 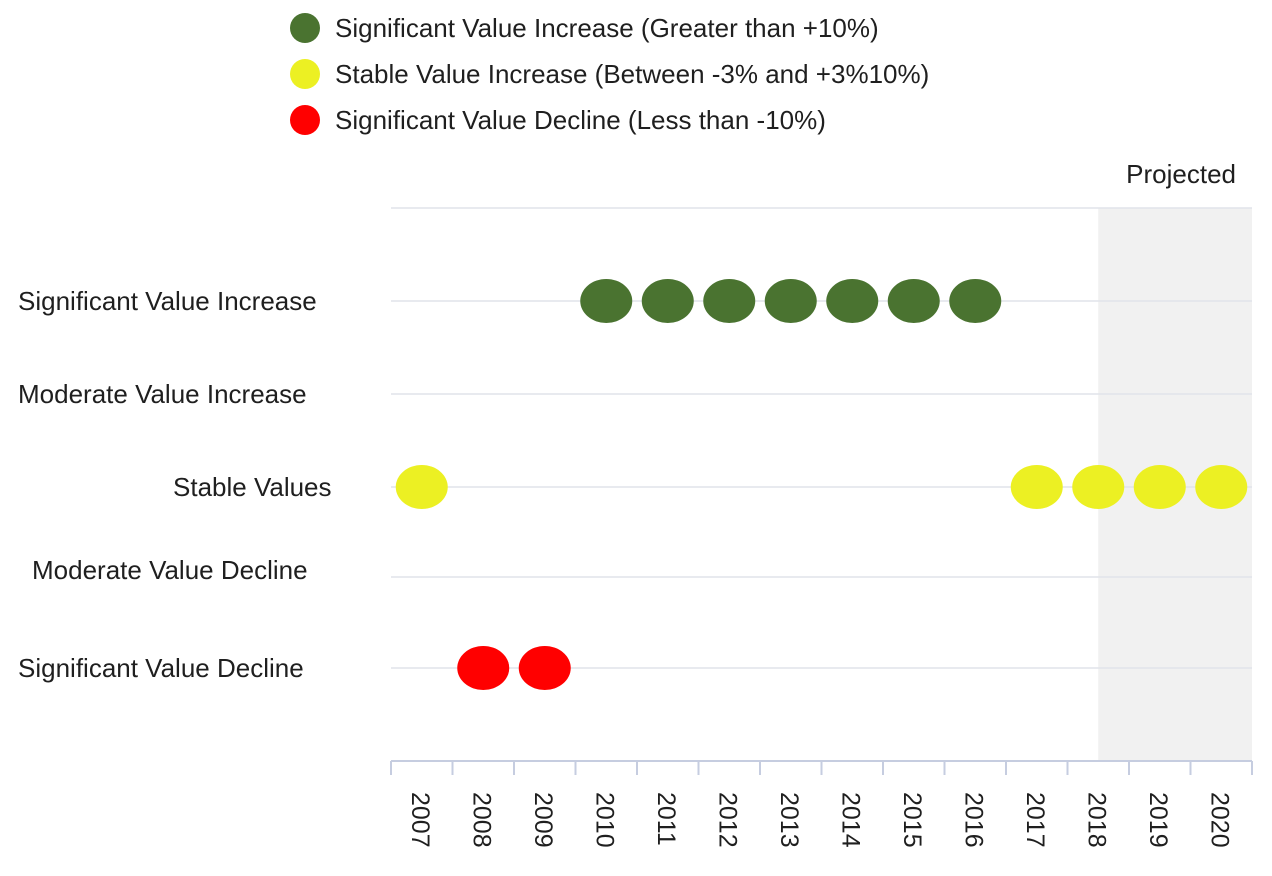 I want to click on x-tick-label: 2015, so click(x=912, y=820).